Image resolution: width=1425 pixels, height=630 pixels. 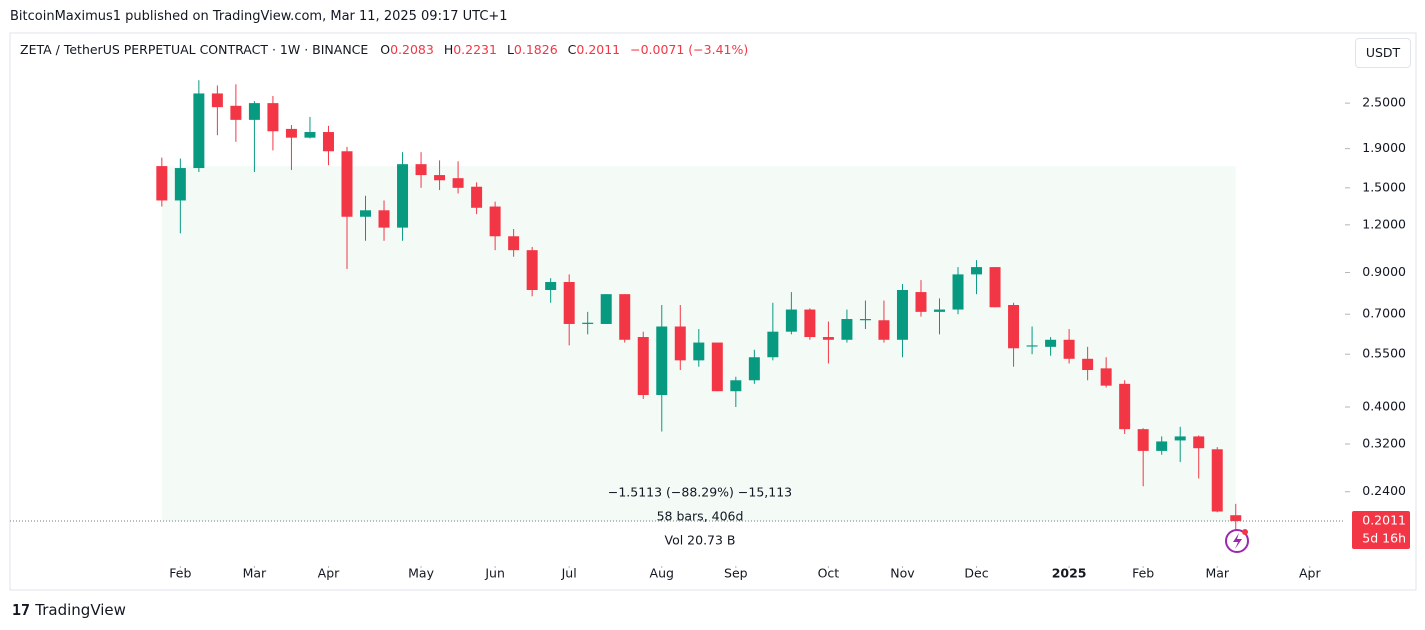 I want to click on o-label: O, so click(x=385, y=49).